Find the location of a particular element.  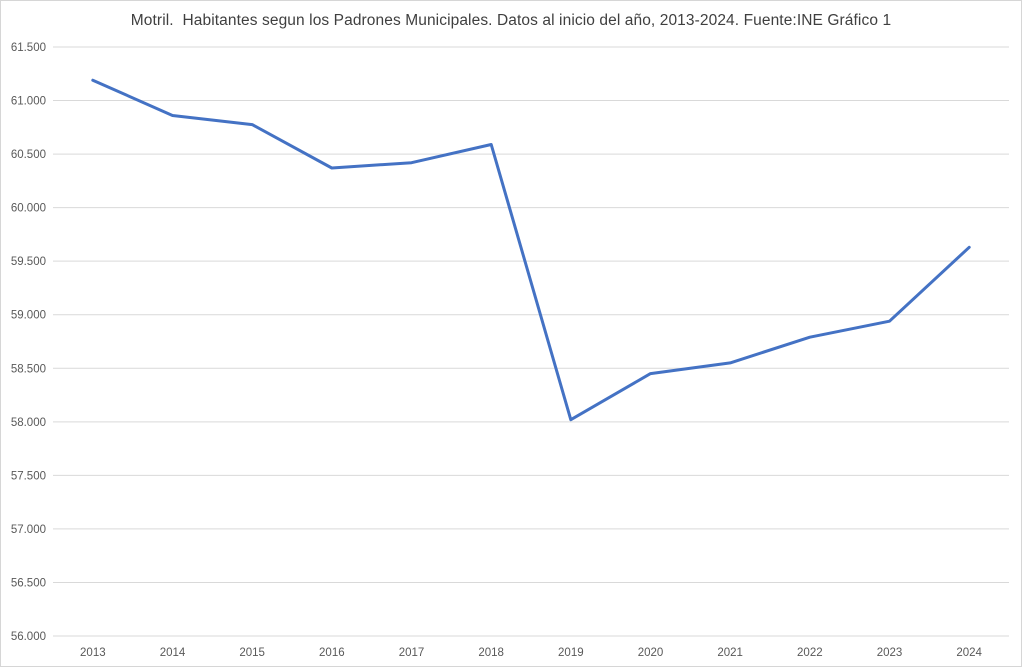

x-axis-tick-label: 2020 is located at coordinates (651, 653).